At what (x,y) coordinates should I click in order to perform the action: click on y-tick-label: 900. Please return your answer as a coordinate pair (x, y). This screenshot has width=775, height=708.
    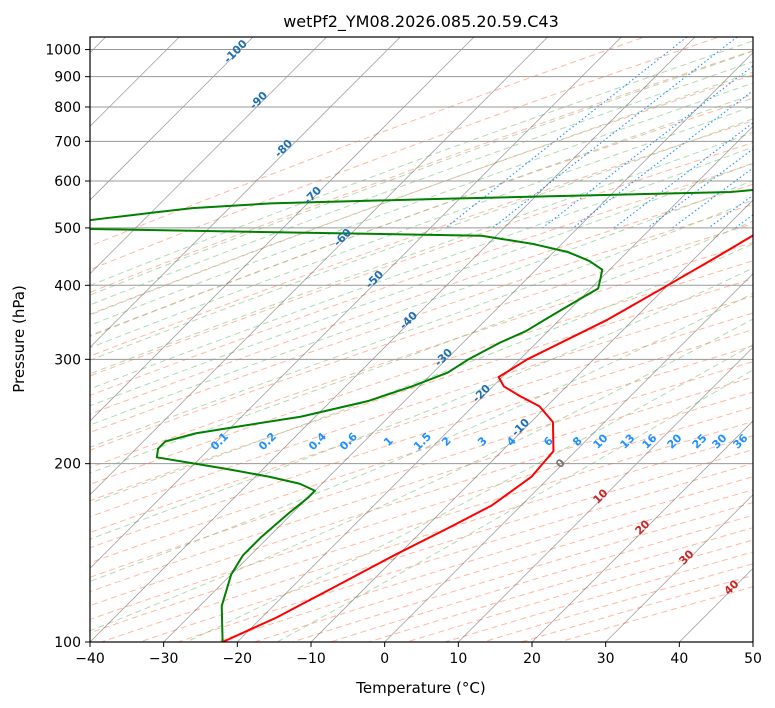
    Looking at the image, I should click on (67, 78).